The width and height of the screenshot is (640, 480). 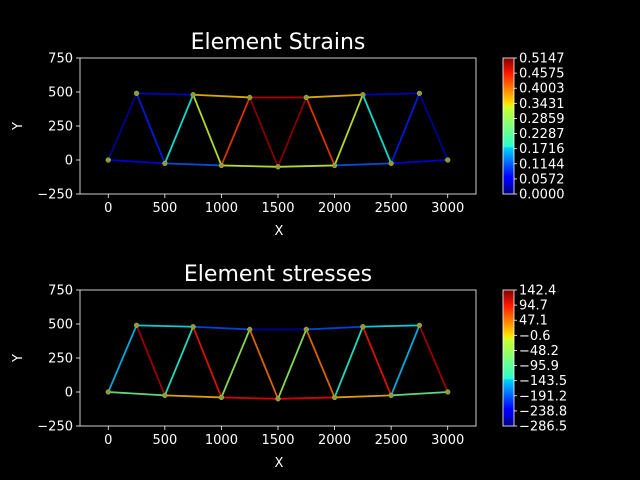 What do you see at coordinates (542, 59) in the screenshot?
I see `colorbar-tick-label: 0.5147` at bounding box center [542, 59].